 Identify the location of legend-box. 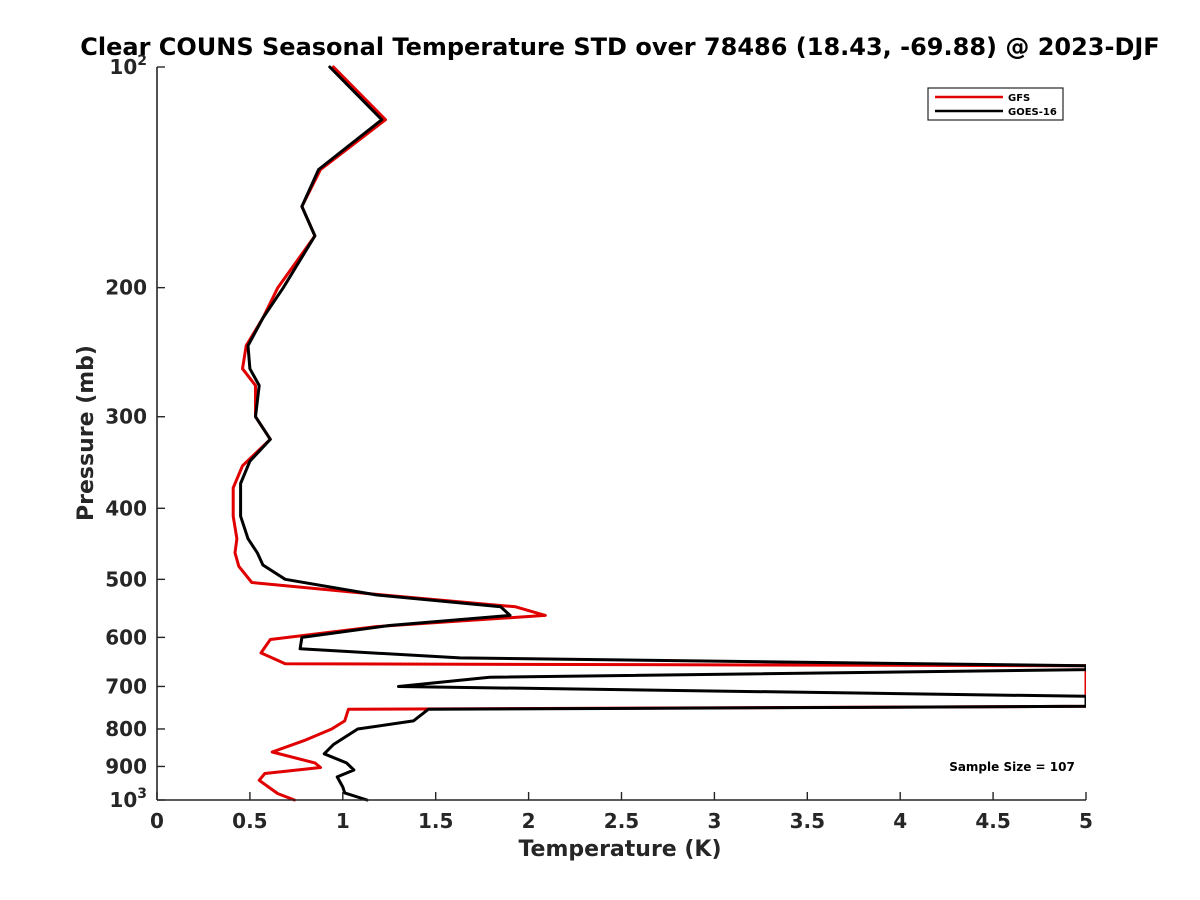
(995, 104).